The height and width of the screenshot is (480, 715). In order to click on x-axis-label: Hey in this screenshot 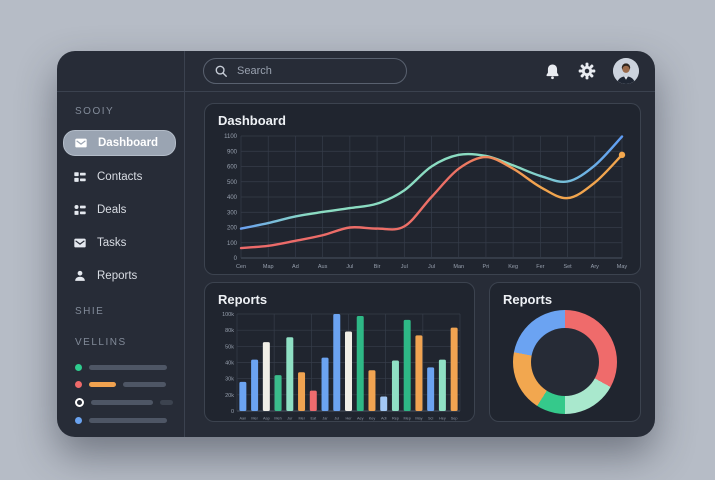, I will do `click(442, 419)`.